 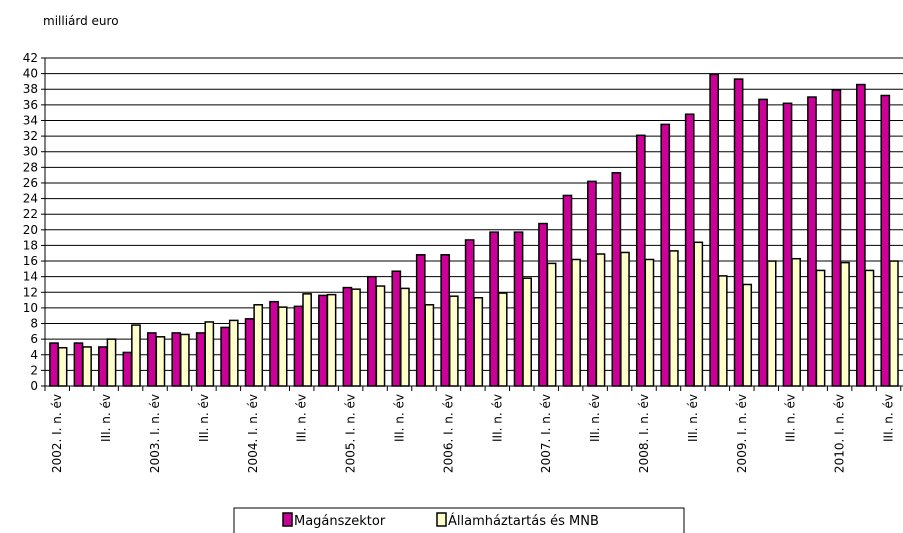 What do you see at coordinates (34, 386) in the screenshot?
I see `y-tick-label: 0` at bounding box center [34, 386].